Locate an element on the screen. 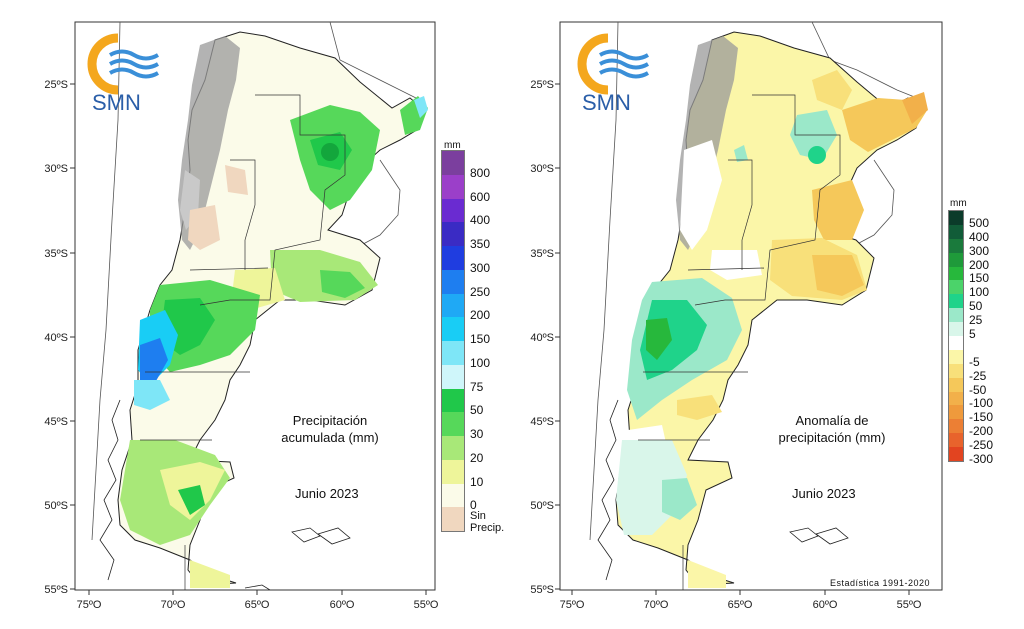 This screenshot has height=629, width=1024. map-title-line2: precipitación (mm) is located at coordinates (832, 437).